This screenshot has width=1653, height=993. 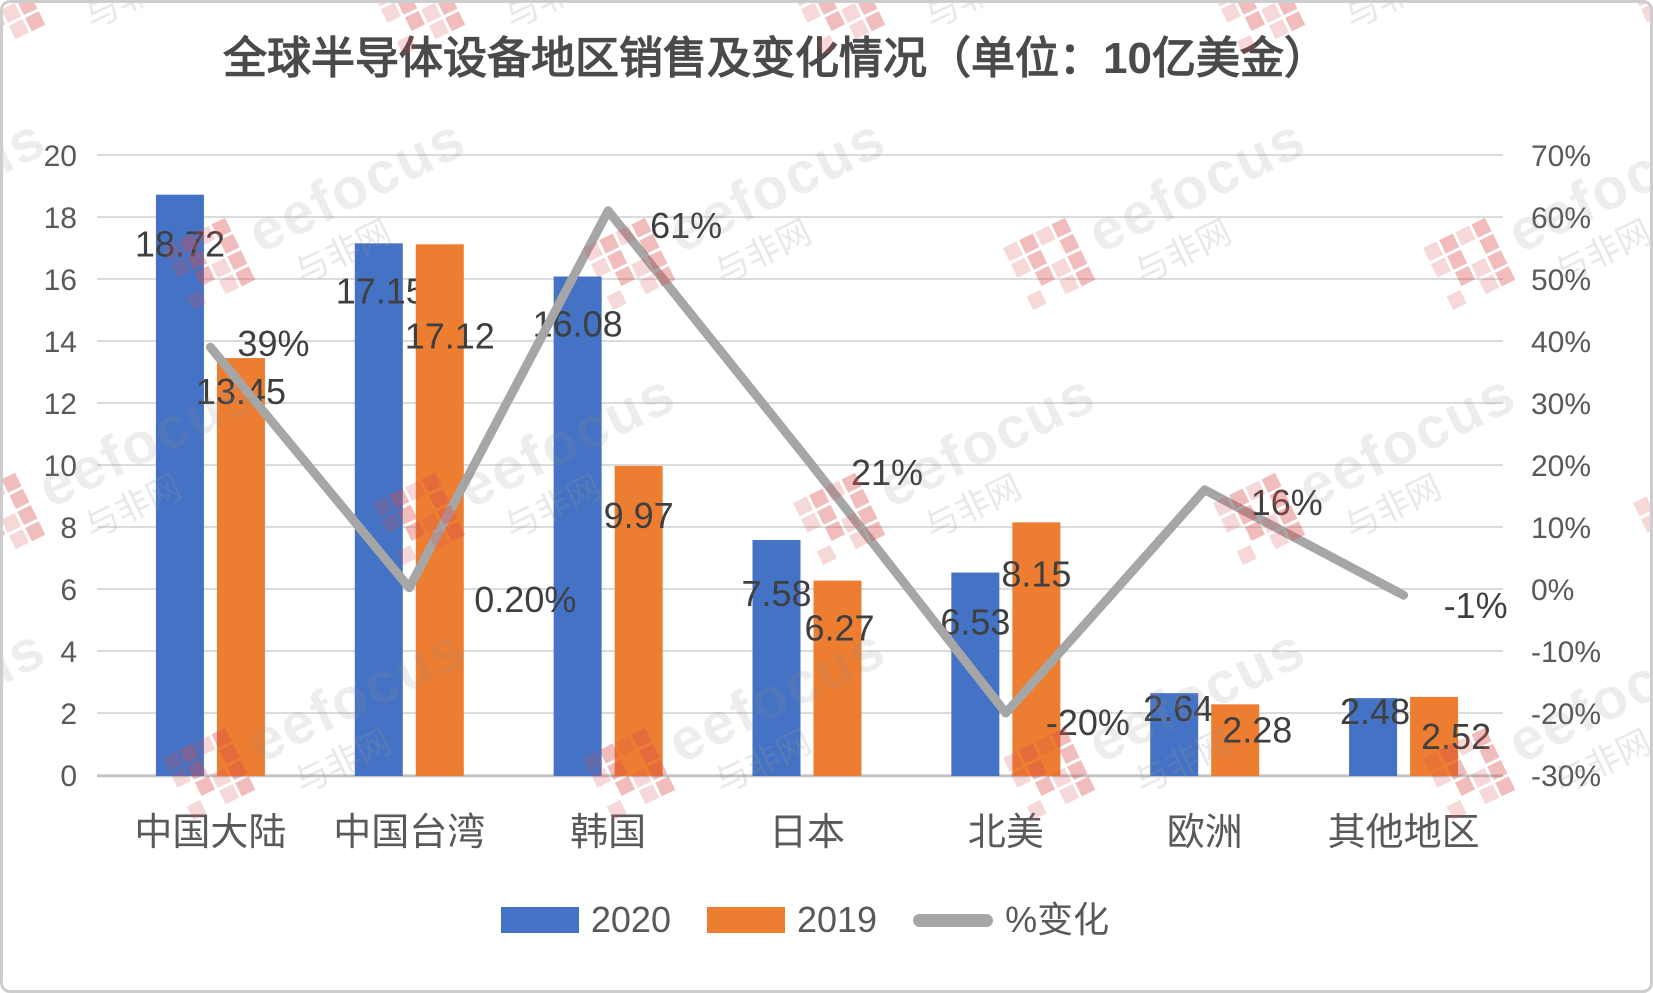 I want to click on left-axis-tick-label: 8, so click(x=68, y=528).